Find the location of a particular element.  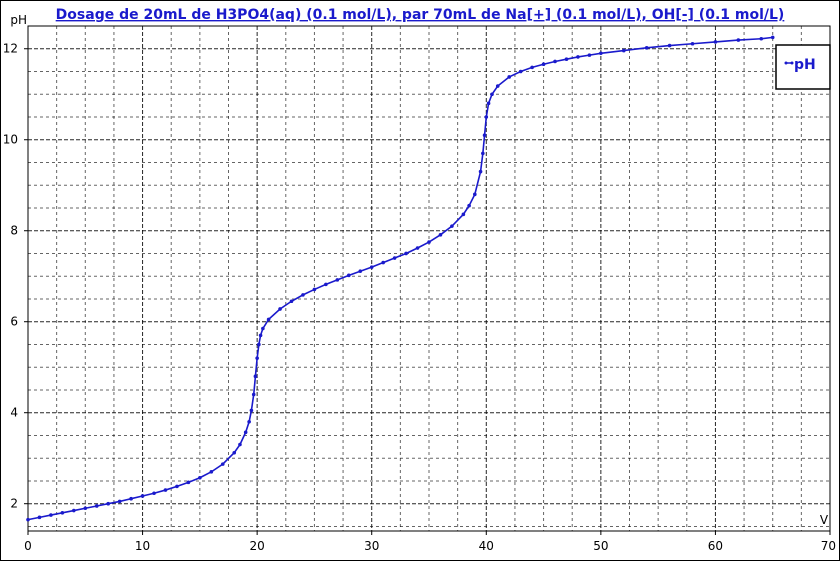

x-tick-label: 20 is located at coordinates (257, 546).